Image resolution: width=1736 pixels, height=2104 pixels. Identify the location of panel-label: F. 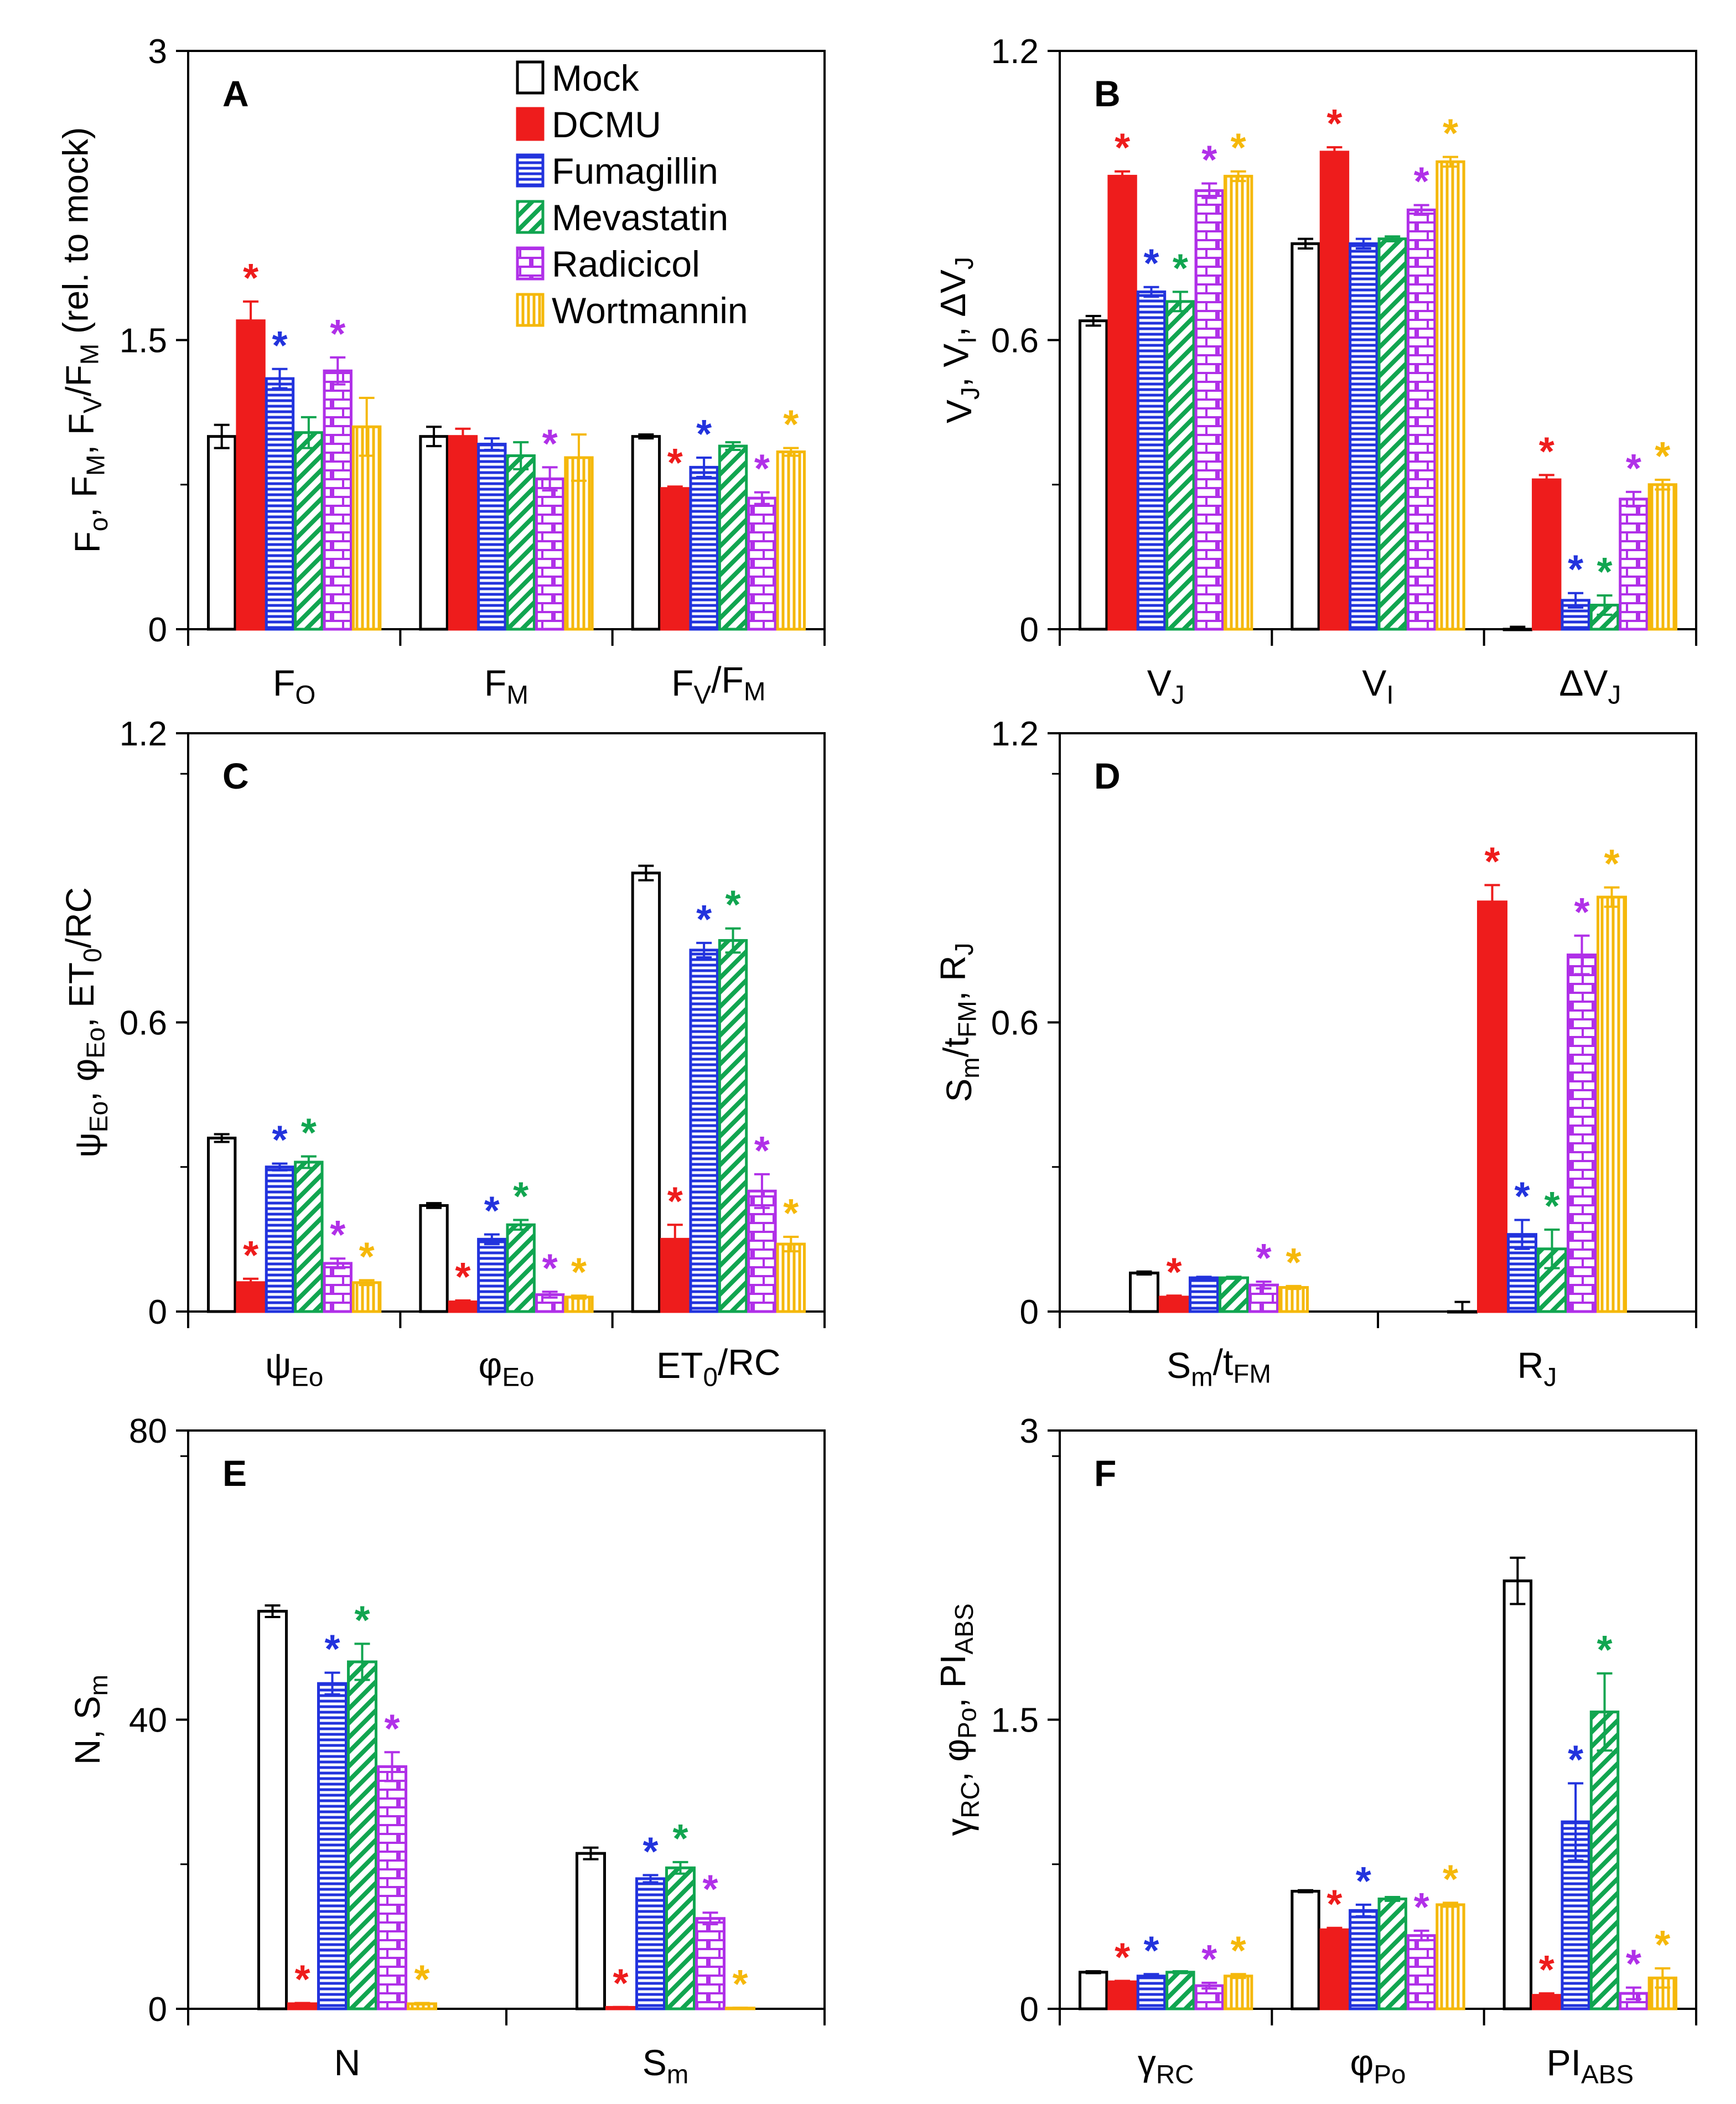
(1105, 1473).